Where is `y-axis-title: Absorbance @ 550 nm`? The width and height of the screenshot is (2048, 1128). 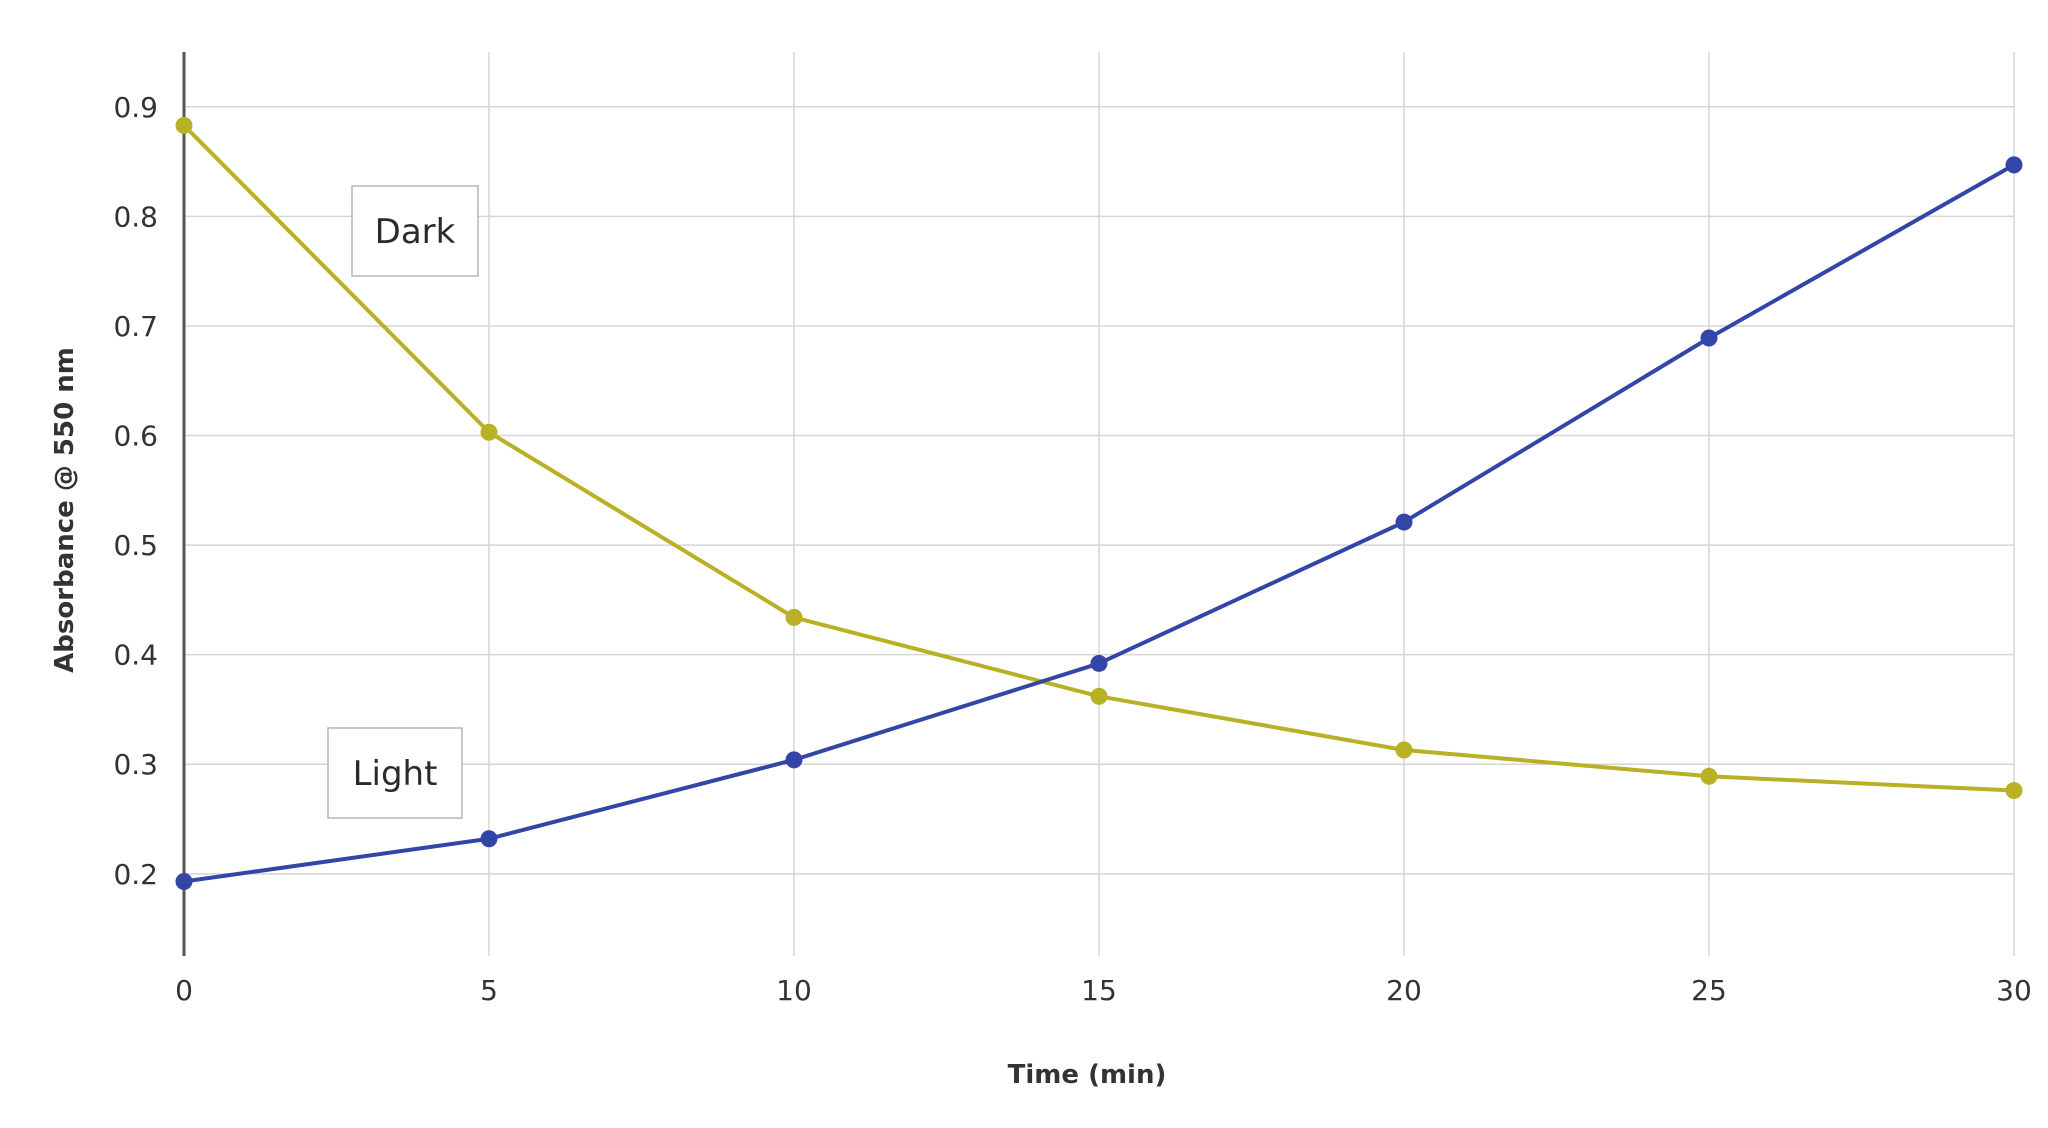
y-axis-title: Absorbance @ 550 nm is located at coordinates (65, 510).